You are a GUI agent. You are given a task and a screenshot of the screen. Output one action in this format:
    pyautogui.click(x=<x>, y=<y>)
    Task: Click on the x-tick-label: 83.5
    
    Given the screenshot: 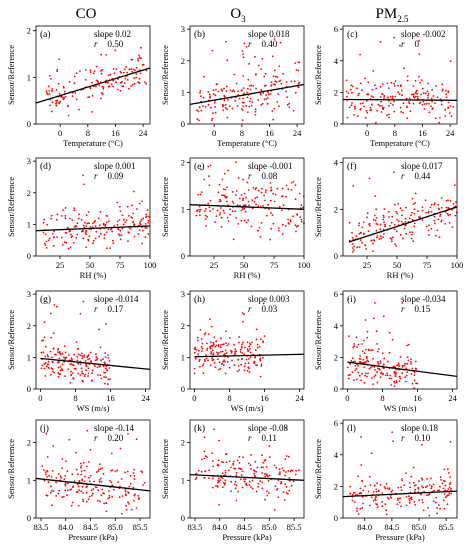 What is the action you would take?
    pyautogui.click(x=195, y=527)
    